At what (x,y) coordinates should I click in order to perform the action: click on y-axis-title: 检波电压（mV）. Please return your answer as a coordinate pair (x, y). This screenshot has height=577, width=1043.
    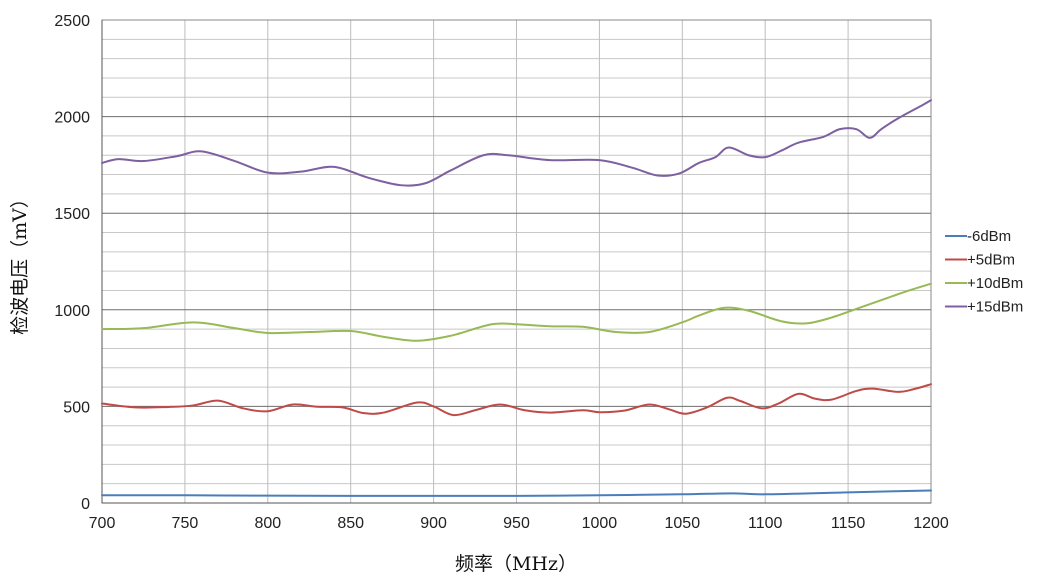
    Looking at the image, I should click on (20, 262).